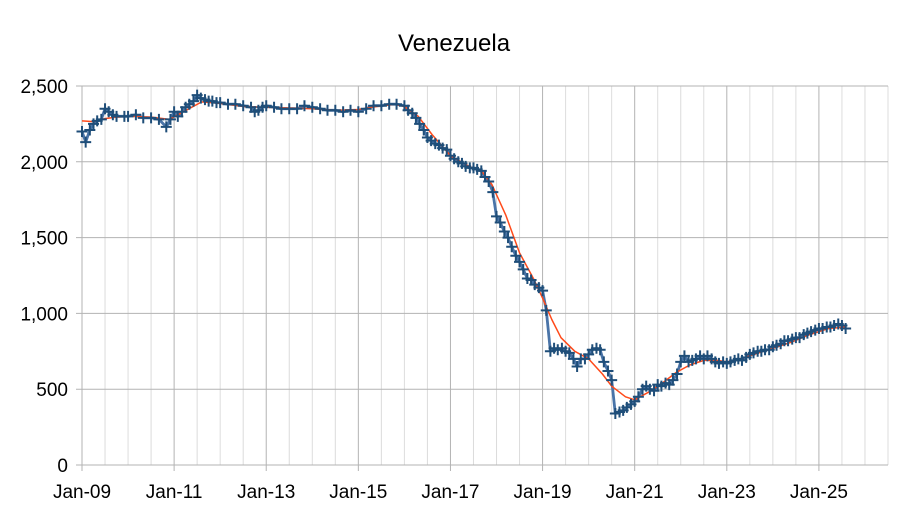  I want to click on y-tick-label: 2,000, so click(44, 163).